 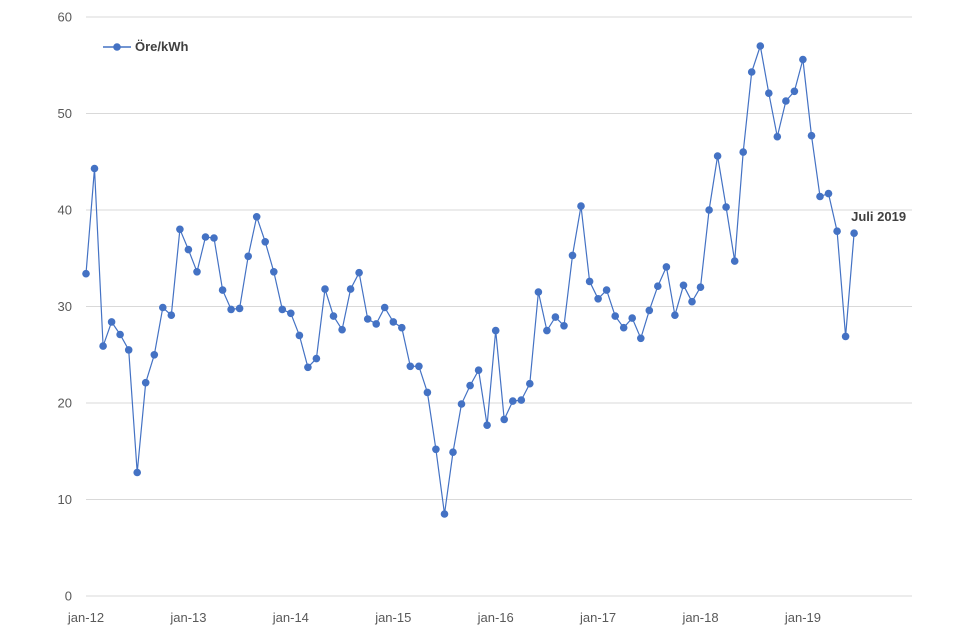 I want to click on y-tick-label: 40, so click(x=65, y=210).